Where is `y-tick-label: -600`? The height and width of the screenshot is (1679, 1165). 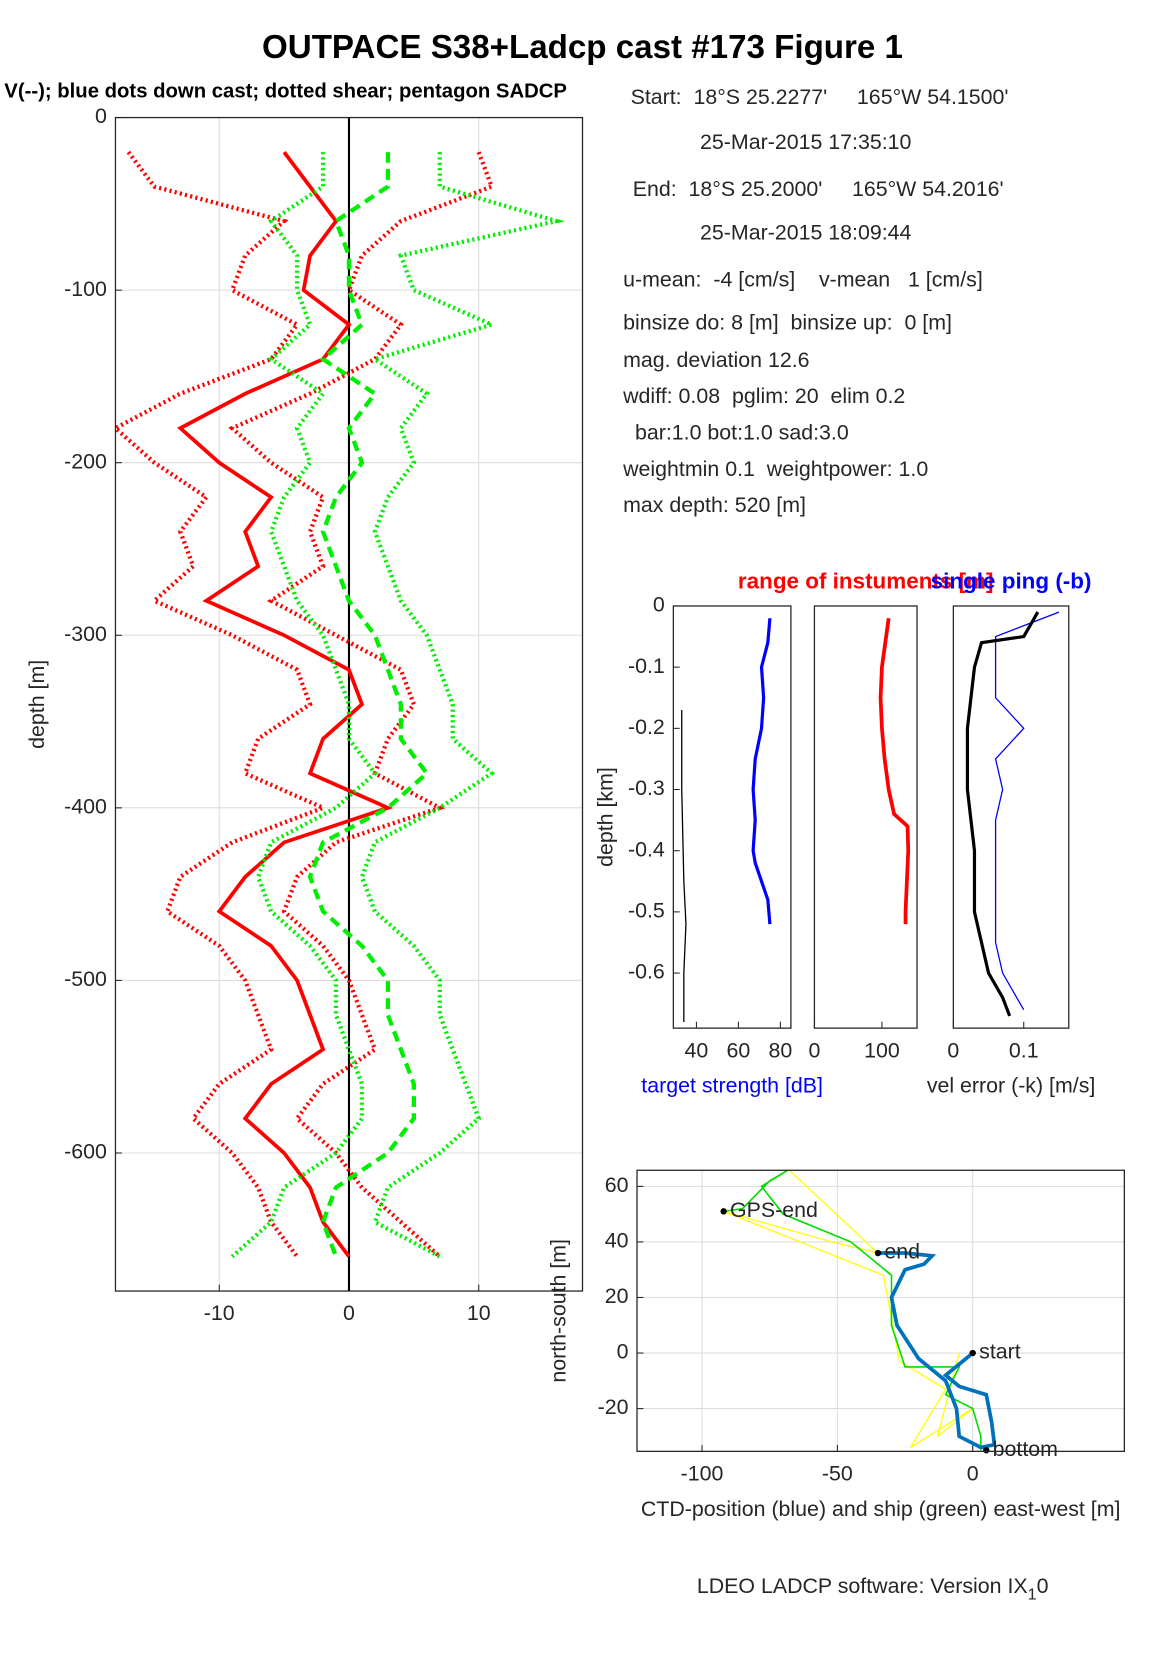
y-tick-label: -600 is located at coordinates (85, 1152).